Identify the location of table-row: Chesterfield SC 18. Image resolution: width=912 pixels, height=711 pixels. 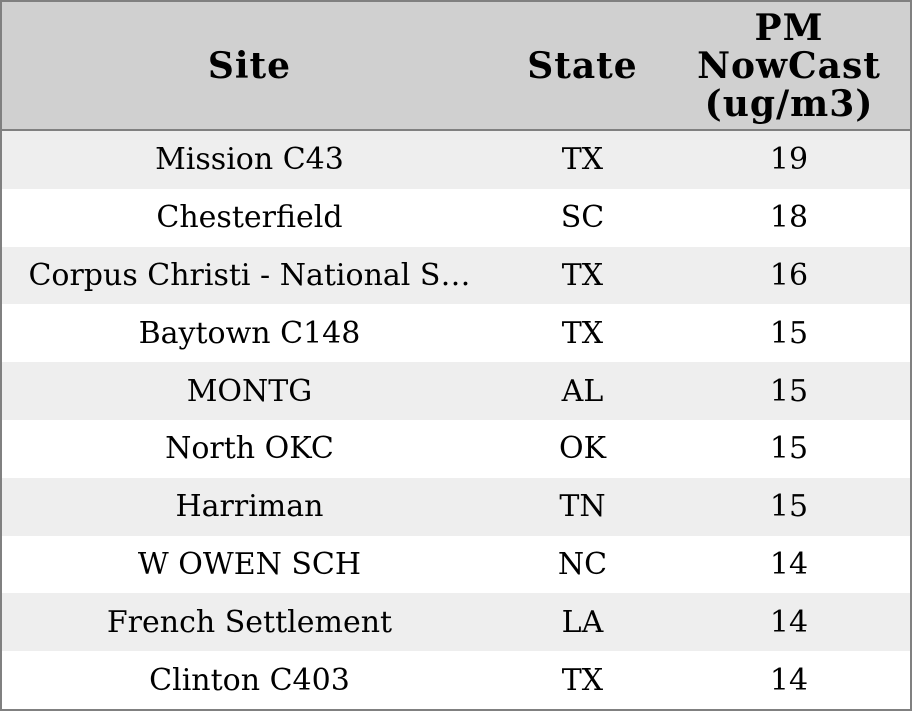
(456, 217).